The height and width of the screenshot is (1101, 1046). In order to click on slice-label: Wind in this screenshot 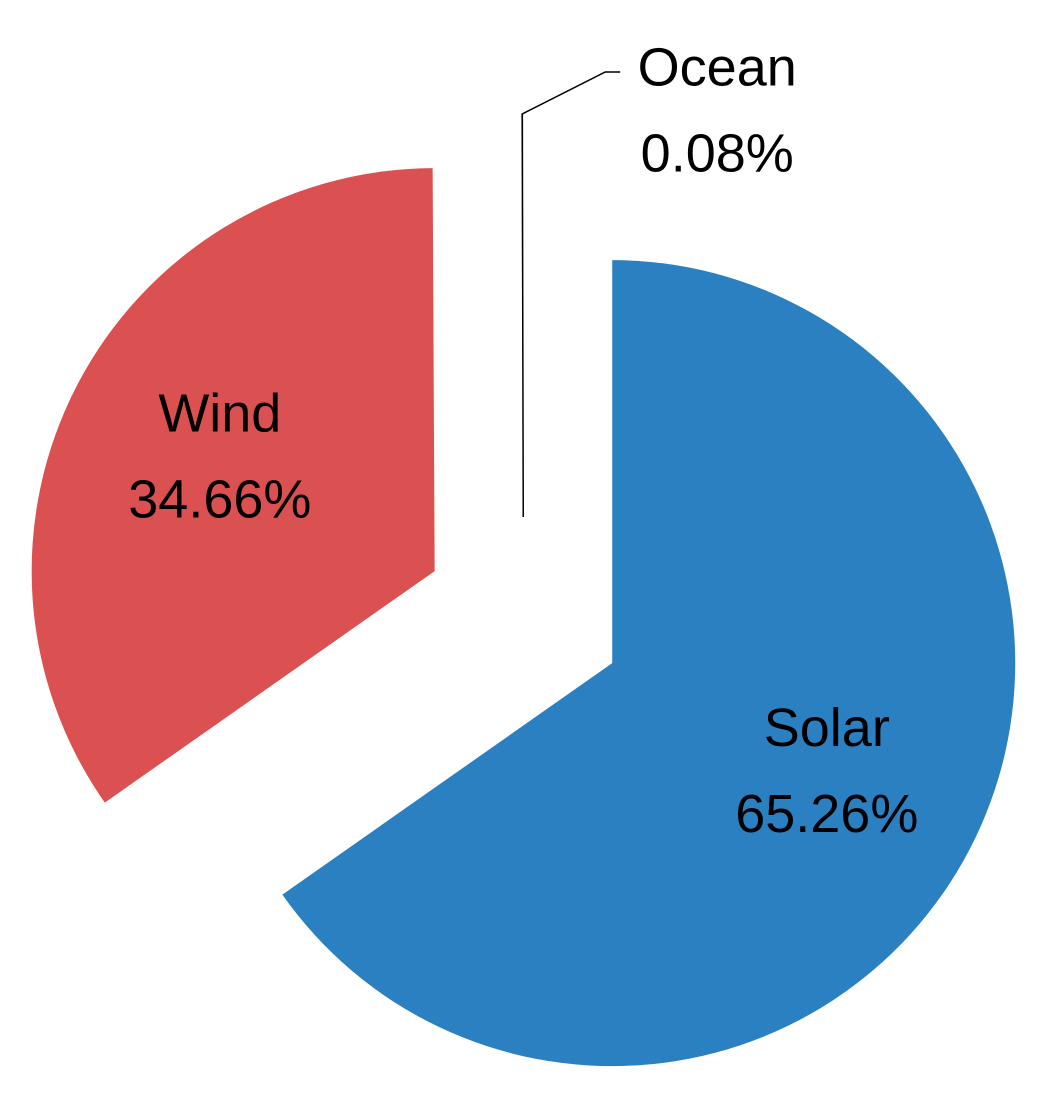, I will do `click(219, 413)`.